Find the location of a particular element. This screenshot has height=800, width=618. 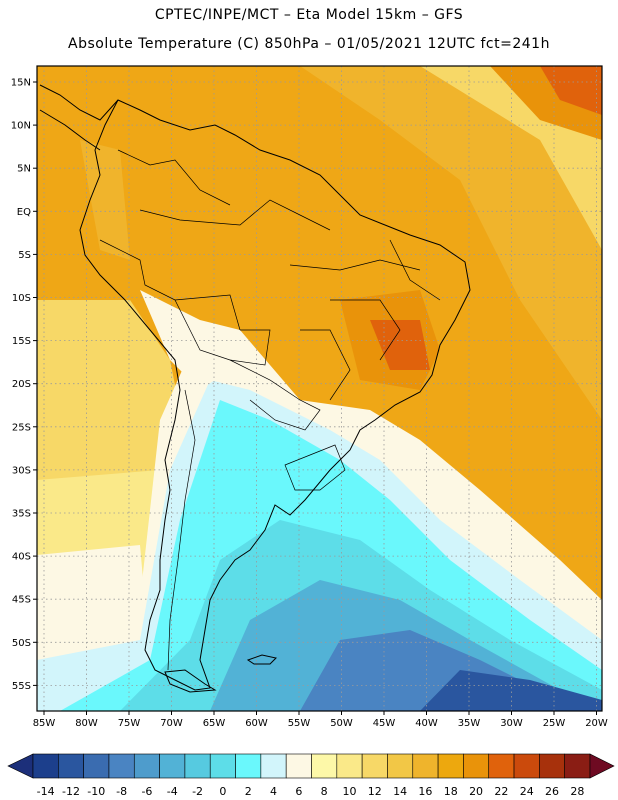

lat-tick-label: 15S is located at coordinates (21, 341).